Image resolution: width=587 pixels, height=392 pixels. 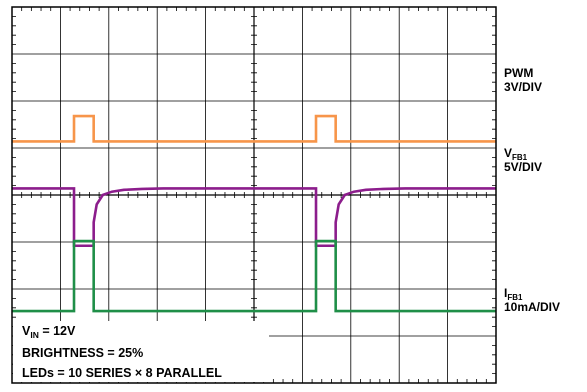 I want to click on brightness-condition: BRIGHTNESS = 25%, so click(x=83, y=353).